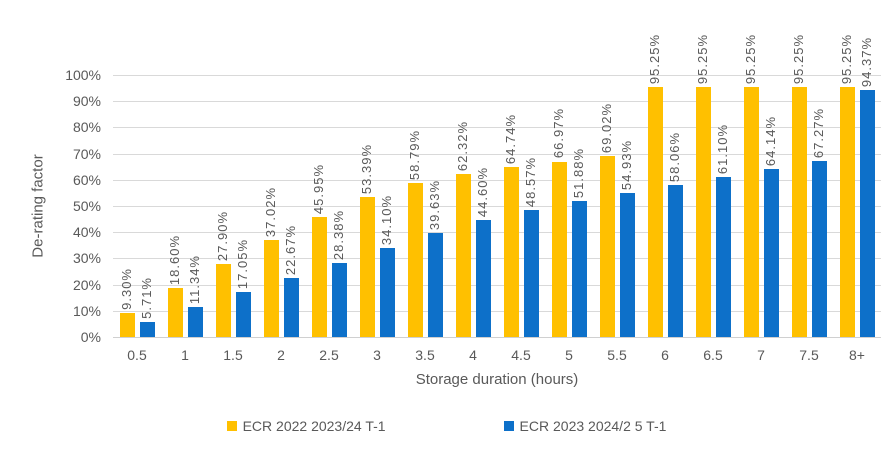  What do you see at coordinates (434, 205) in the screenshot?
I see `data-label-text: 39.63%` at bounding box center [434, 205].